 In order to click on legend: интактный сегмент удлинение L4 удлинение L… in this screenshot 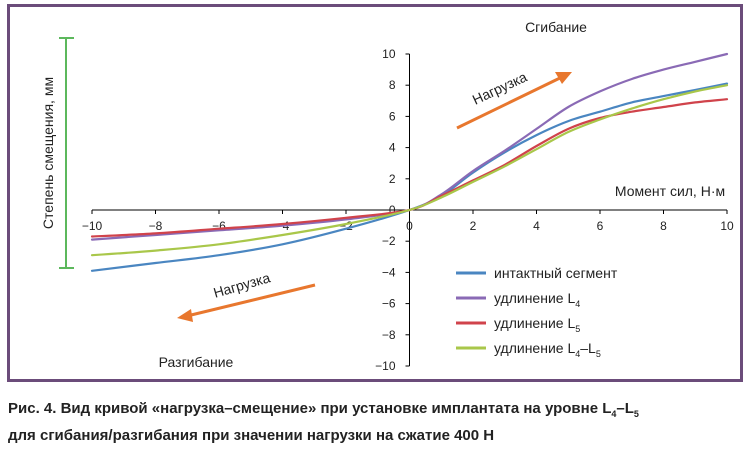, I will do `click(537, 312)`.